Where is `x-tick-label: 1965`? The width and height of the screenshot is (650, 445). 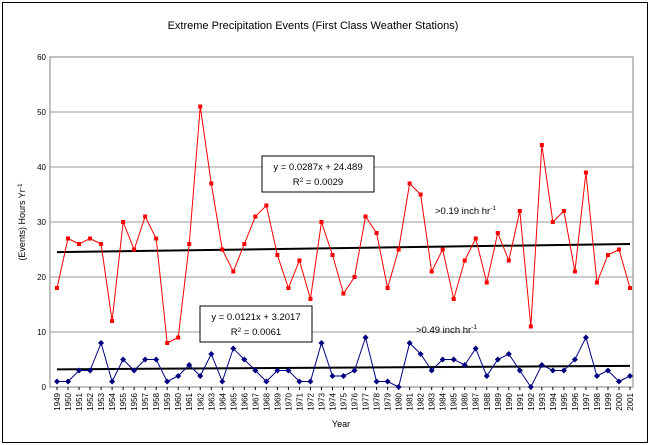 x-tick-label: 1965 is located at coordinates (233, 401).